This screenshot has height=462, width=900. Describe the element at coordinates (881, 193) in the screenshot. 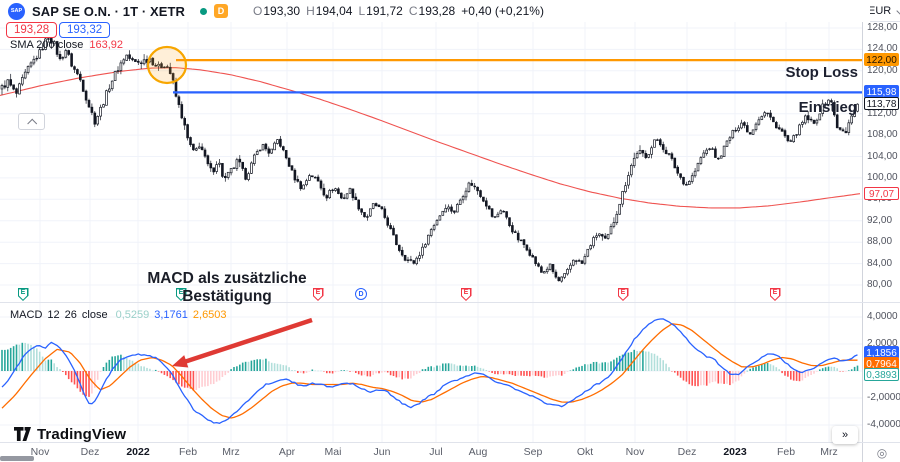

I see `sma-price-badge: 97,07` at that location.